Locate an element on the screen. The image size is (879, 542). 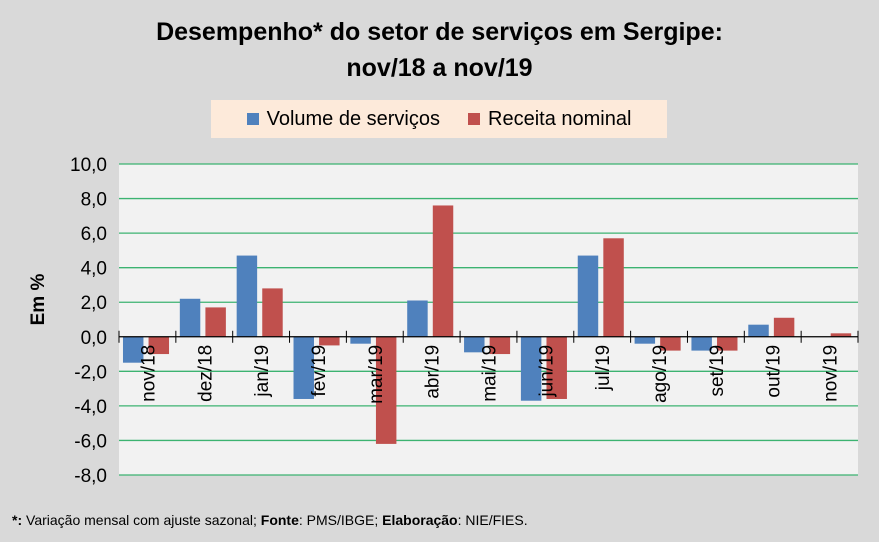
y-axis-title: Em % is located at coordinates (38, 300).